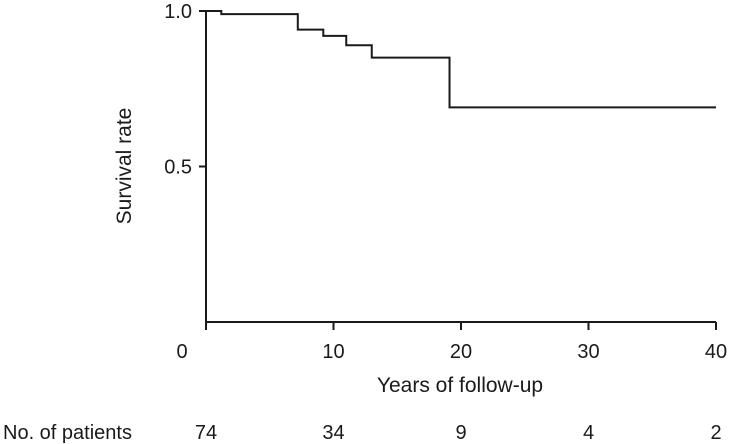  I want to click on risk-table-values: 74 34 9 4 2, so click(458, 433).